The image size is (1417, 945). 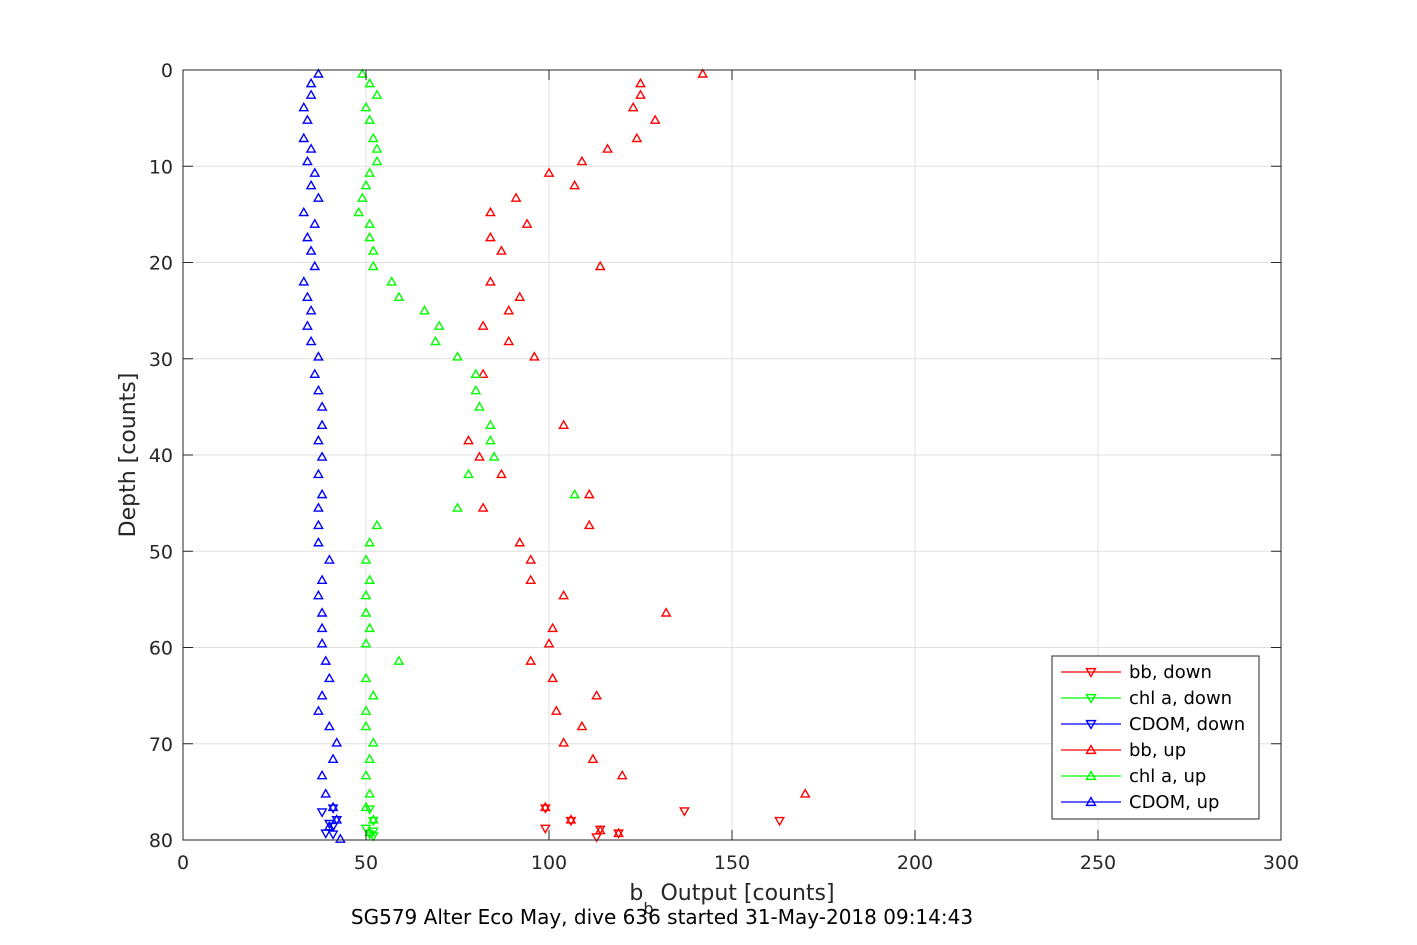 I want to click on legend-label: bb, up, so click(x=1157, y=750).